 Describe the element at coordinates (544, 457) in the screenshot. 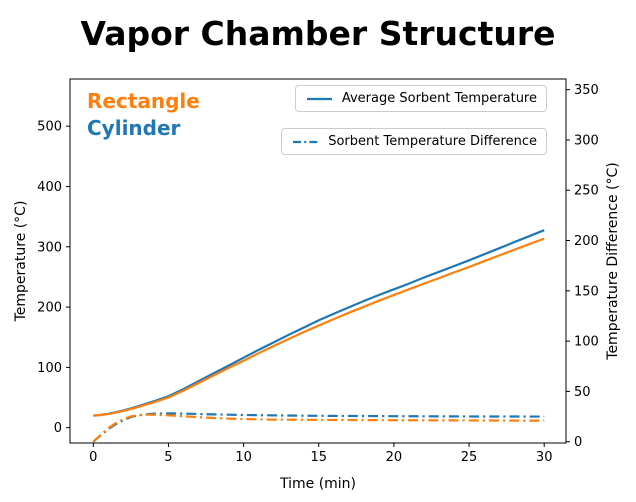

I see `svg-text: 30` at that location.